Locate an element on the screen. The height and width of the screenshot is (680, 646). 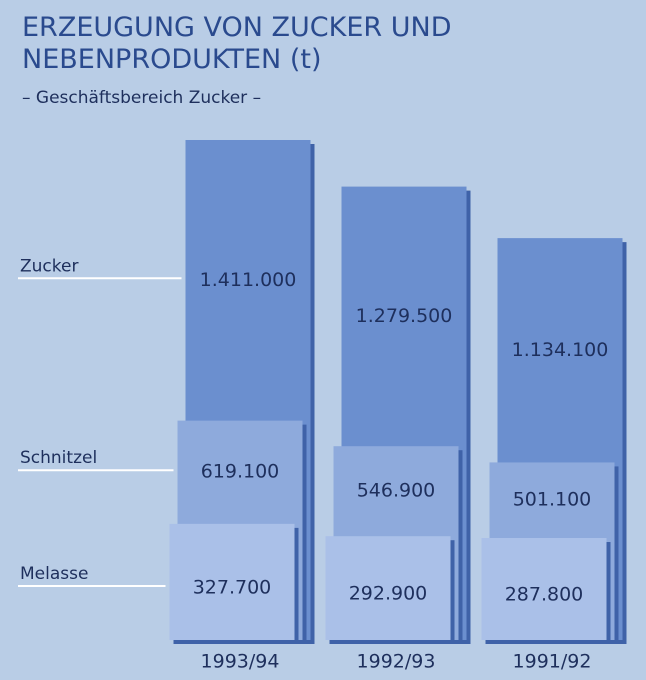
value-label: 1.134.100 is located at coordinates (560, 350).